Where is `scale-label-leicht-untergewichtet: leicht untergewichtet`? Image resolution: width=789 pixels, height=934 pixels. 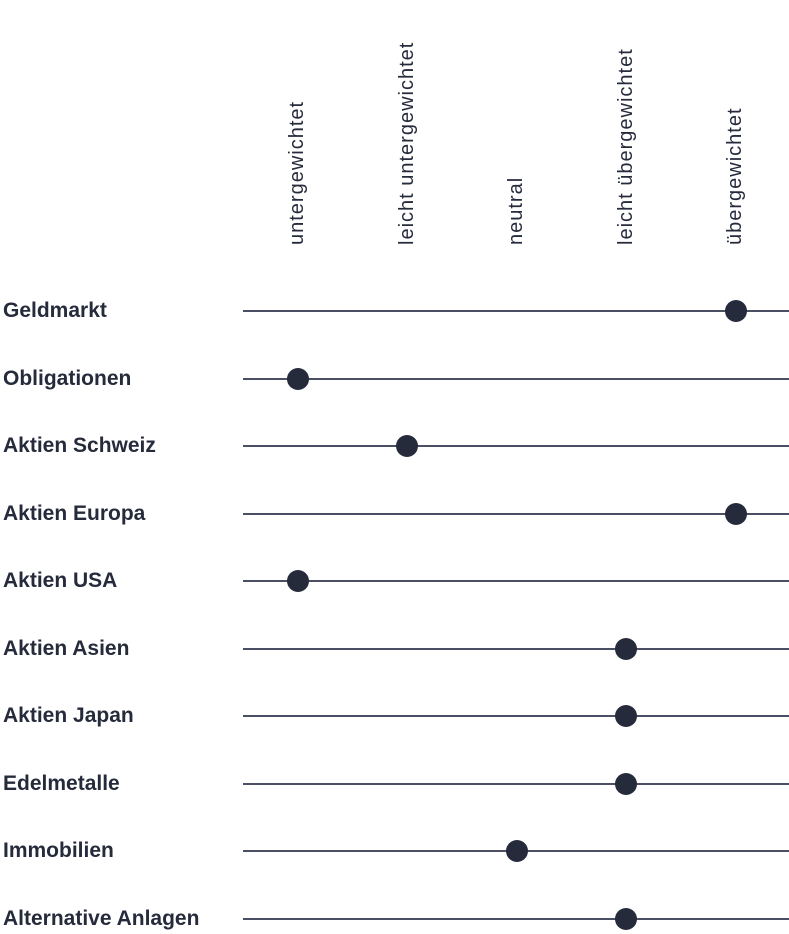 scale-label-leicht-untergewichtet: leicht untergewichtet is located at coordinates (407, 143).